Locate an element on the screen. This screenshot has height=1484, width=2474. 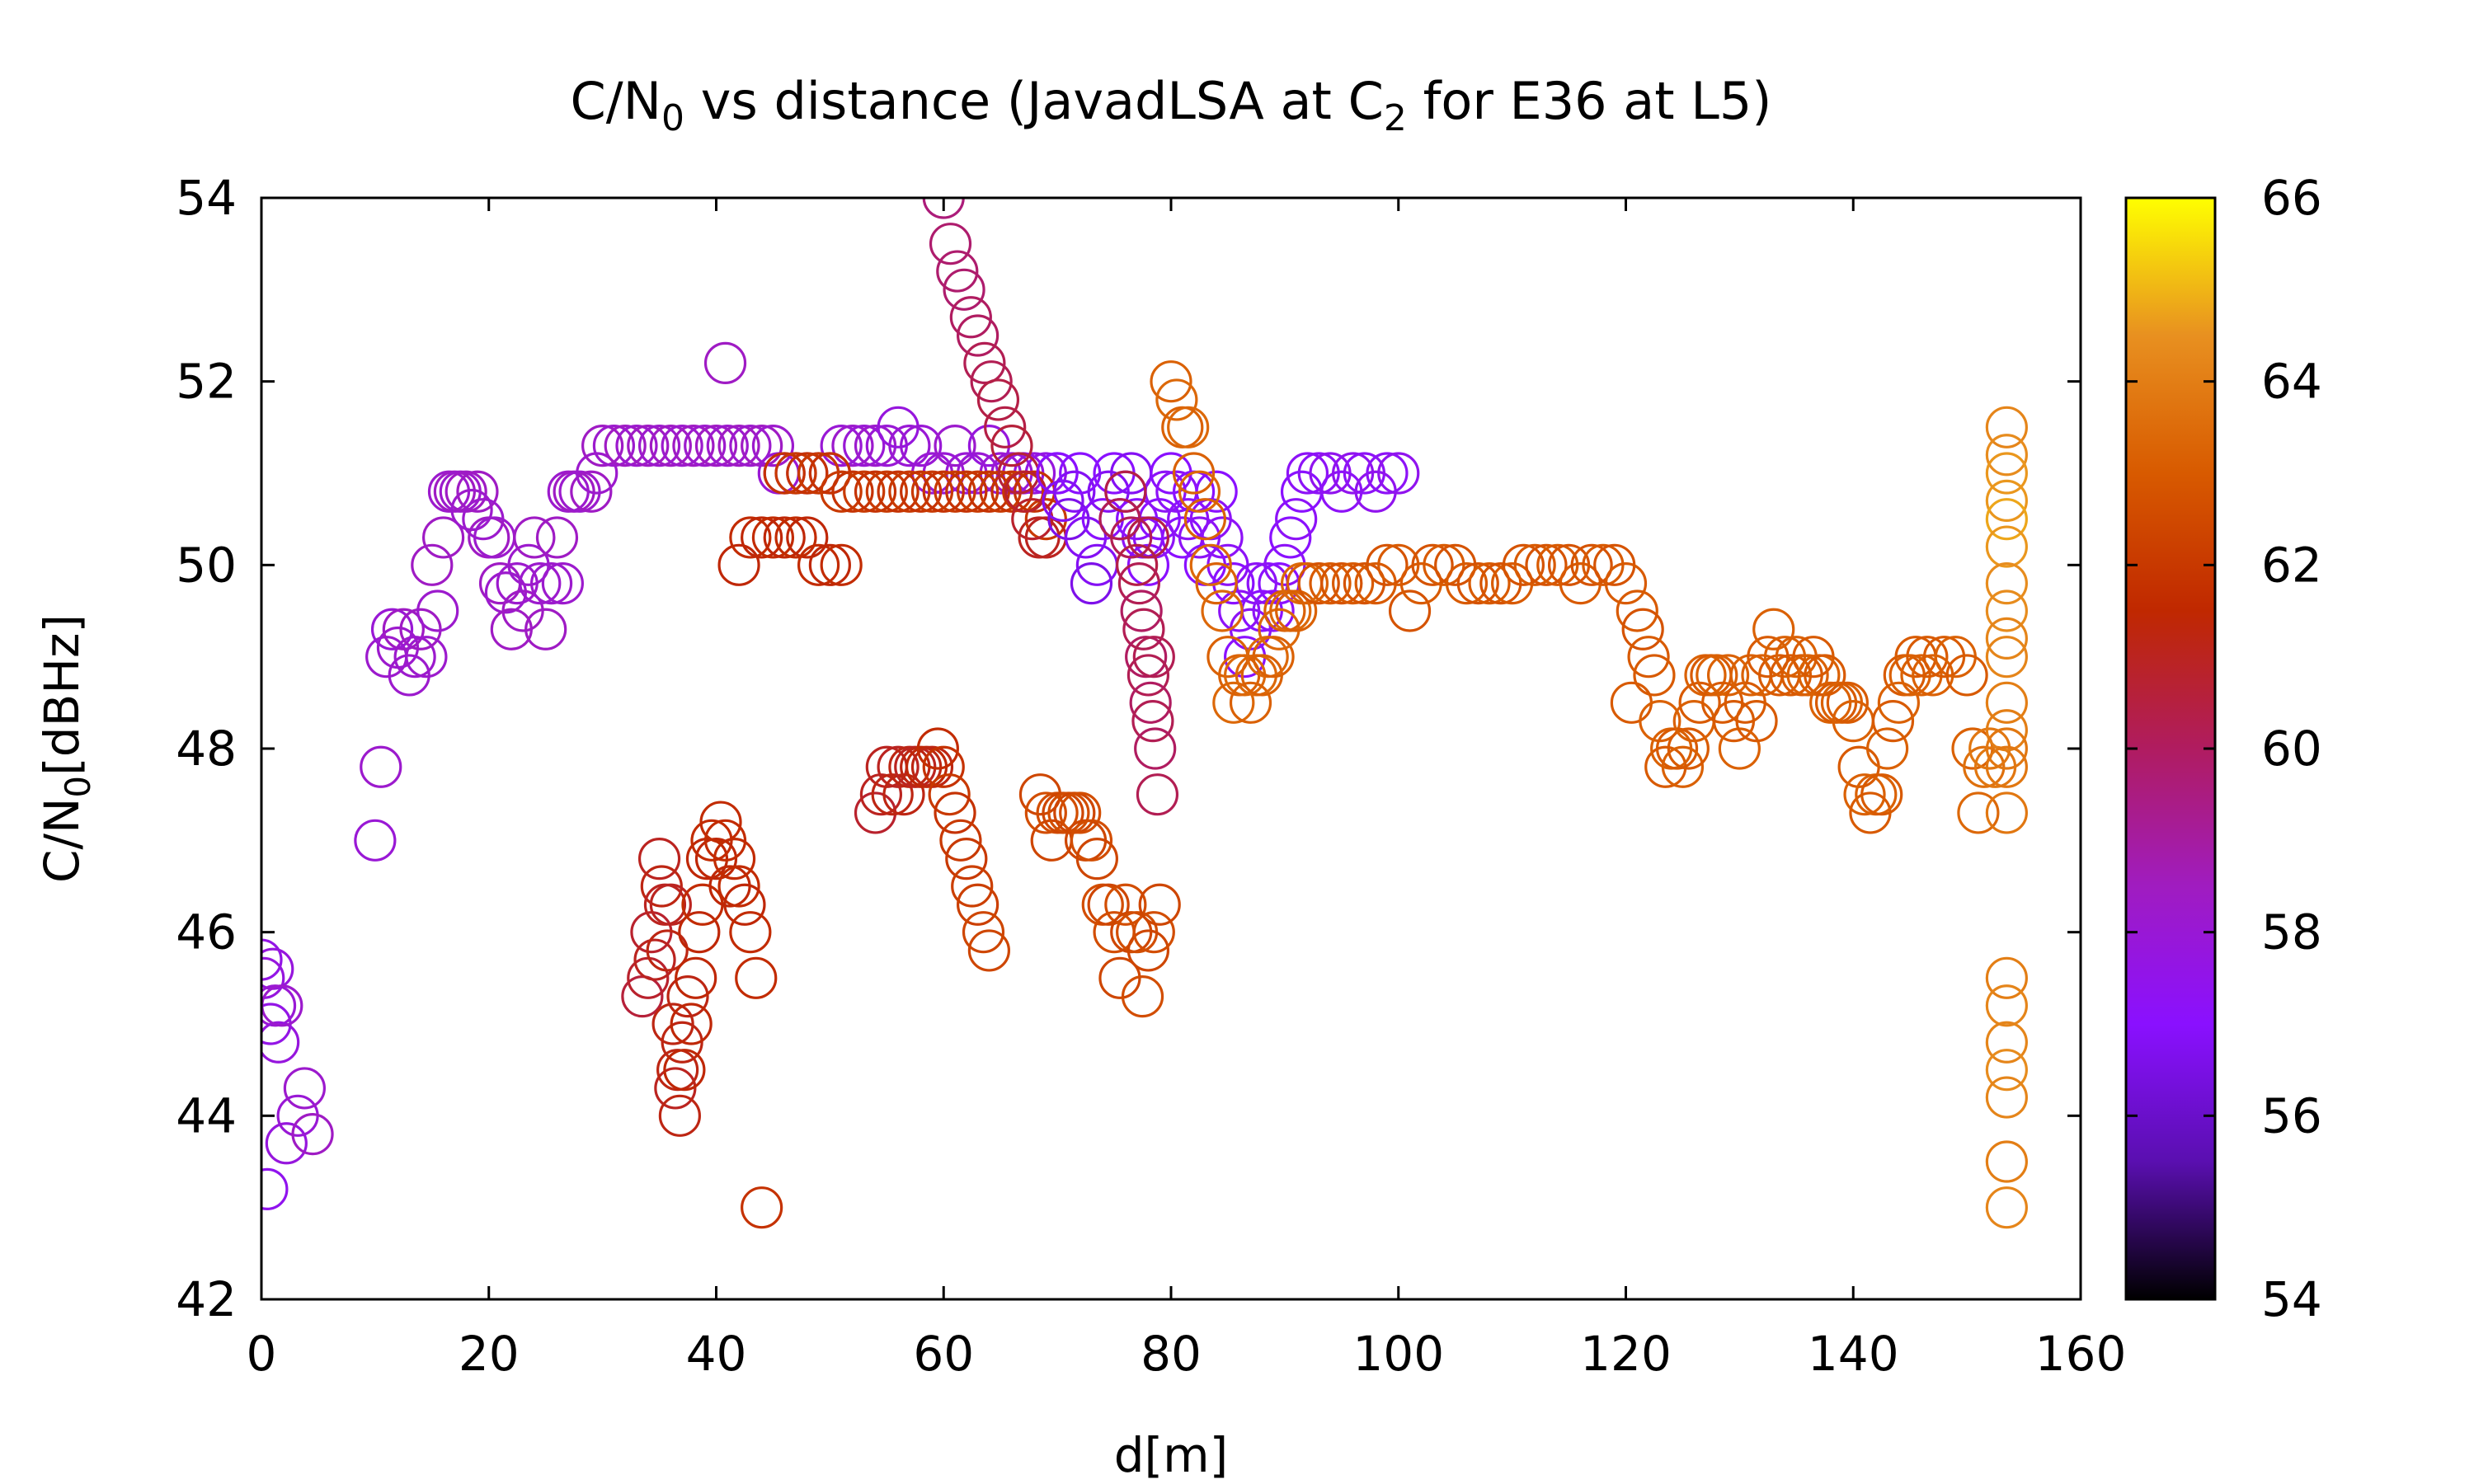
y-axis-label: C/N0[dBHz] is located at coordinates (66, 748).